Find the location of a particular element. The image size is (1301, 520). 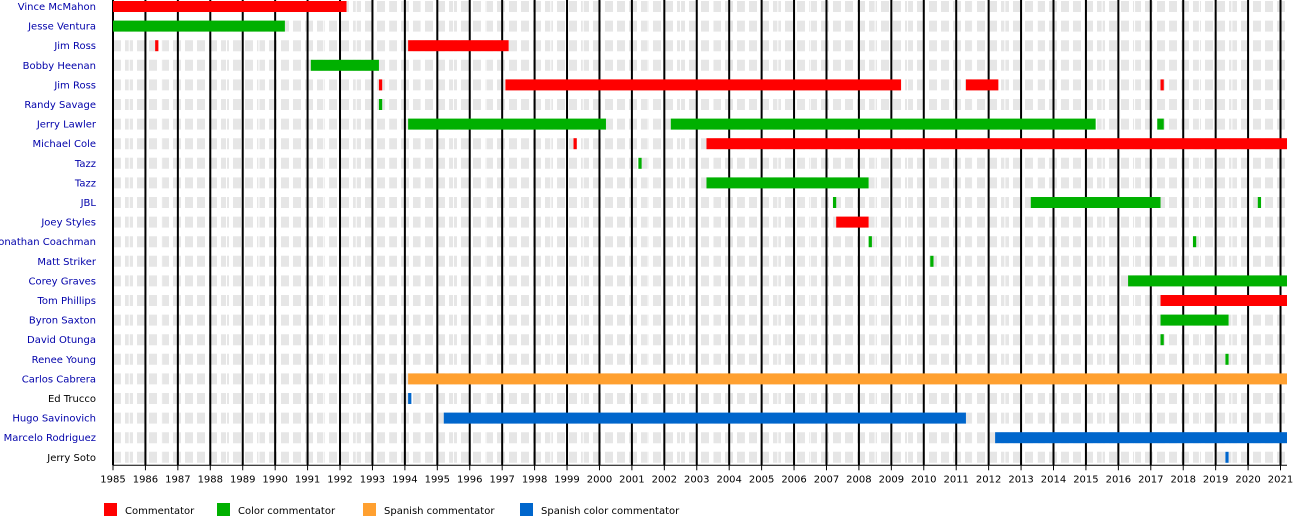

row-label: Byron Saxton is located at coordinates (62, 321).